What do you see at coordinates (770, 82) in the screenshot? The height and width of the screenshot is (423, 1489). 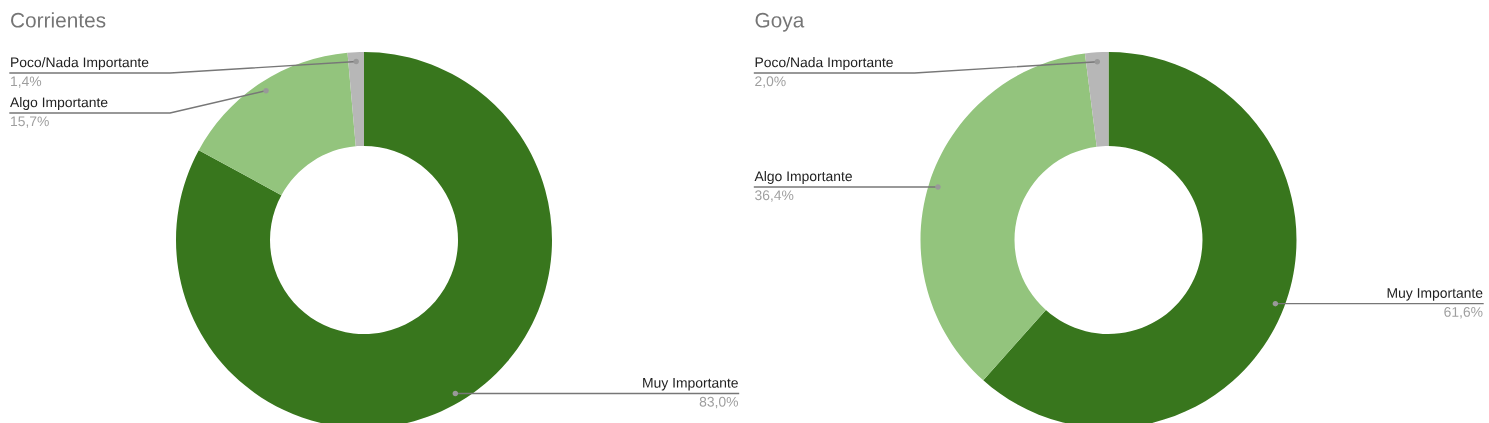 I see `data-label: 2,0%` at bounding box center [770, 82].